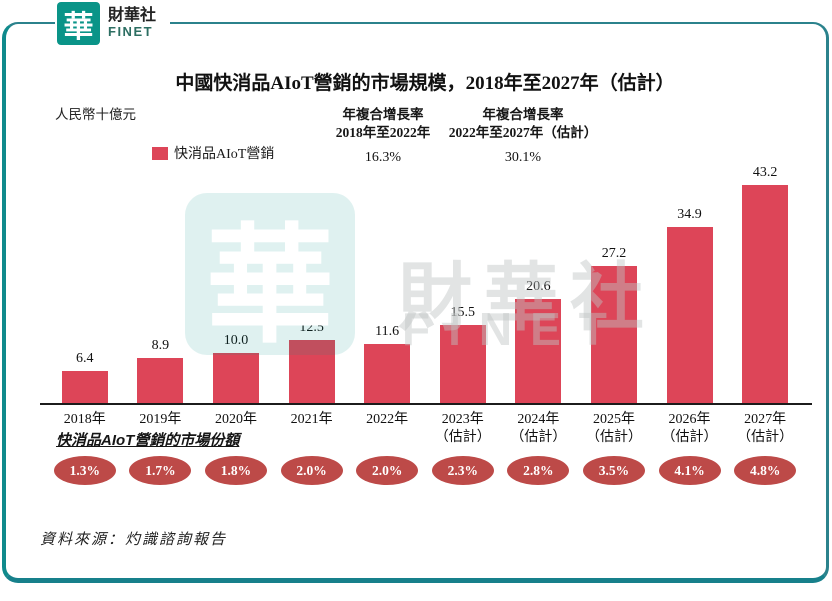 The width and height of the screenshot is (832, 601). I want to click on bar-column: 20.6, so click(539, 284).